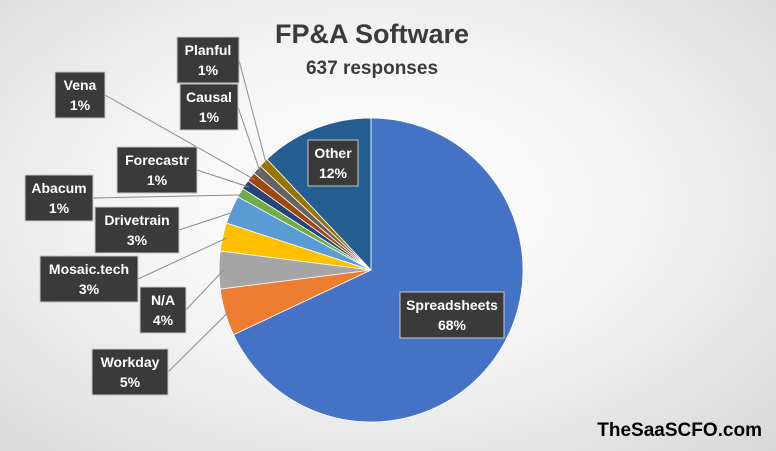 Image resolution: width=776 pixels, height=451 pixels. Describe the element at coordinates (89, 289) in the screenshot. I see `data-label-value-mosaic-tech: 3%` at that location.